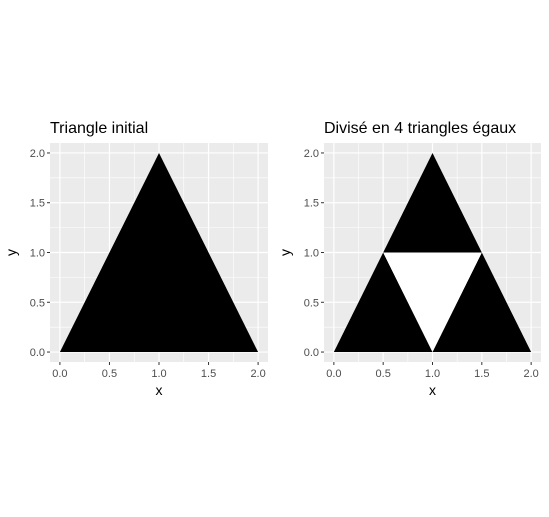  I want to click on chart-title: Triangle initial, so click(99, 128).